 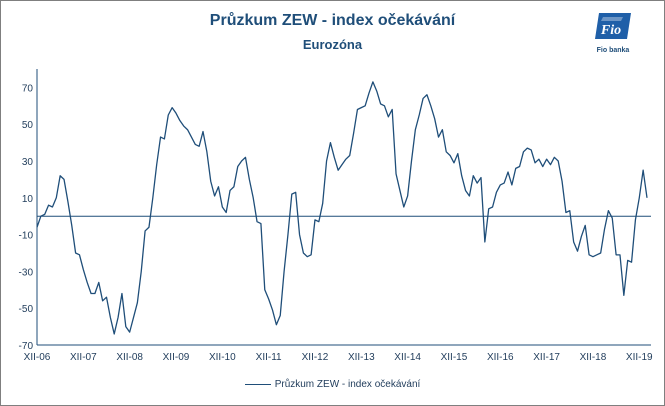 I want to click on y-tick-label: -30, so click(x=26, y=272).